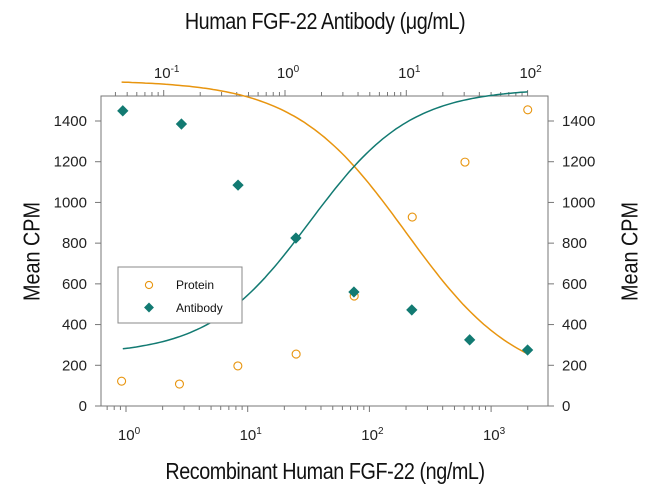 Image resolution: width=650 pixels, height=499 pixels. Describe the element at coordinates (574, 365) in the screenshot. I see `y-right-tick-label: 200` at that location.